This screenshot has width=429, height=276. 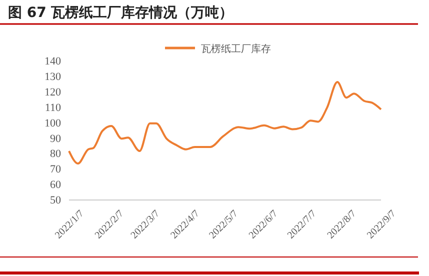 What do you see at coordinates (56, 138) in the screenshot?
I see `y-tick-label: 90` at bounding box center [56, 138].